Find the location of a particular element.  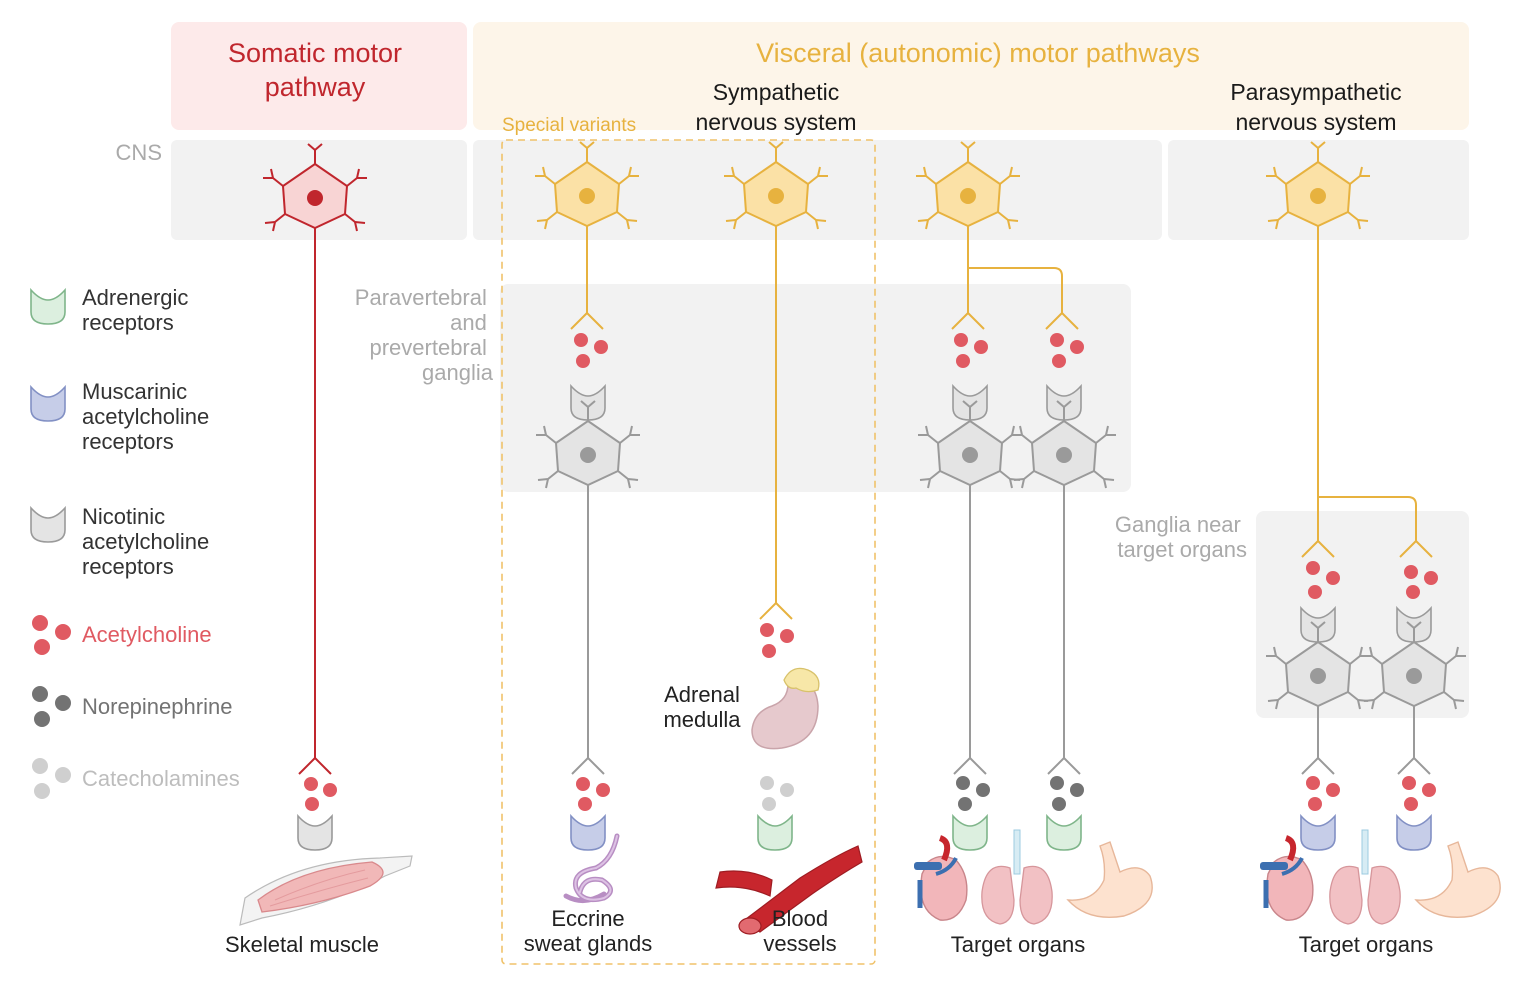

acetylcholine-icon is located at coordinates (51, 635).